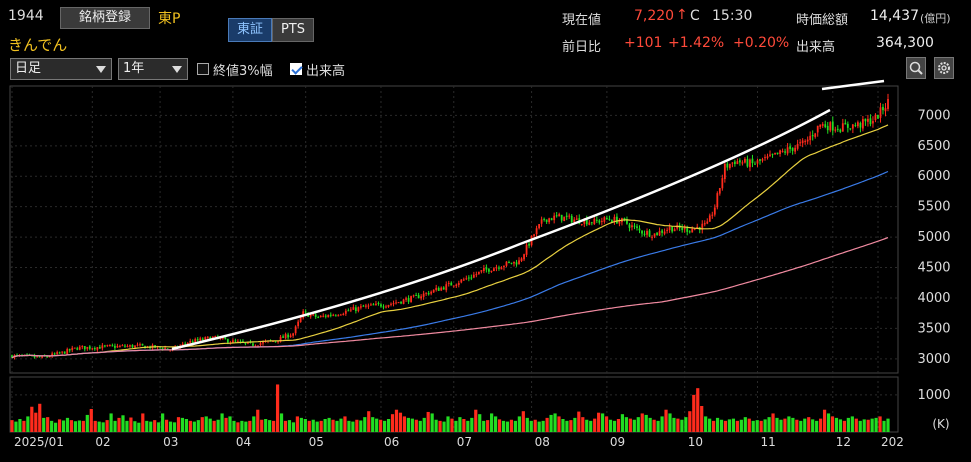 The height and width of the screenshot is (462, 971). What do you see at coordinates (326, 71) in the screenshot?
I see `volume-toggle-label: 出来高` at bounding box center [326, 71].